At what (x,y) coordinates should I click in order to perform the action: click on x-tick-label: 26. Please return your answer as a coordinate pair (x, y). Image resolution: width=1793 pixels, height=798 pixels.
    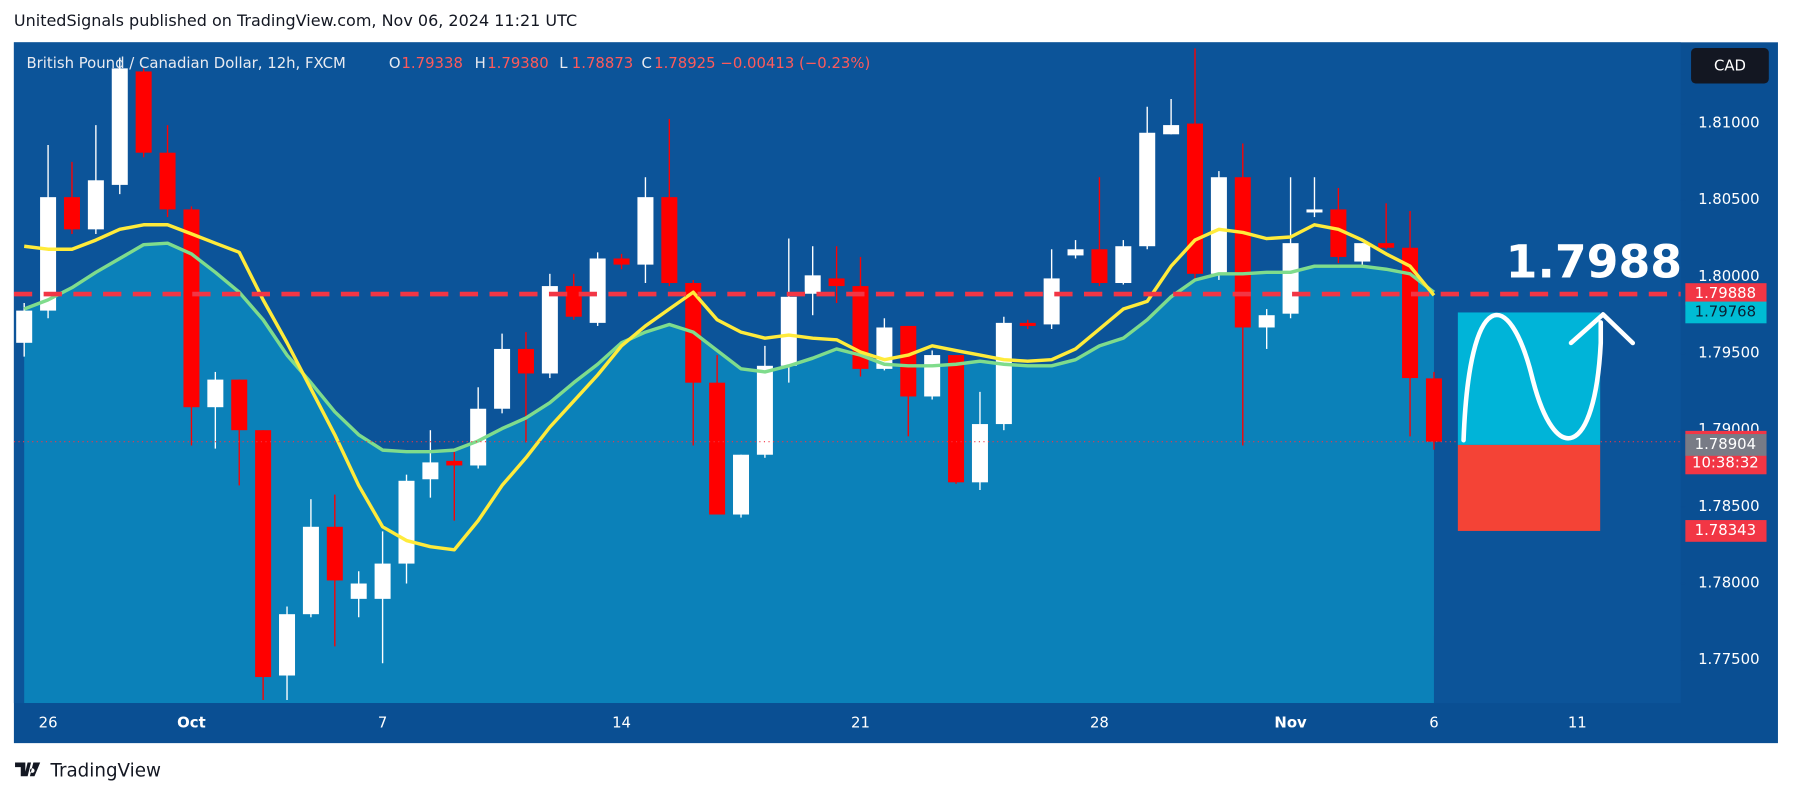
    Looking at the image, I should click on (48, 723).